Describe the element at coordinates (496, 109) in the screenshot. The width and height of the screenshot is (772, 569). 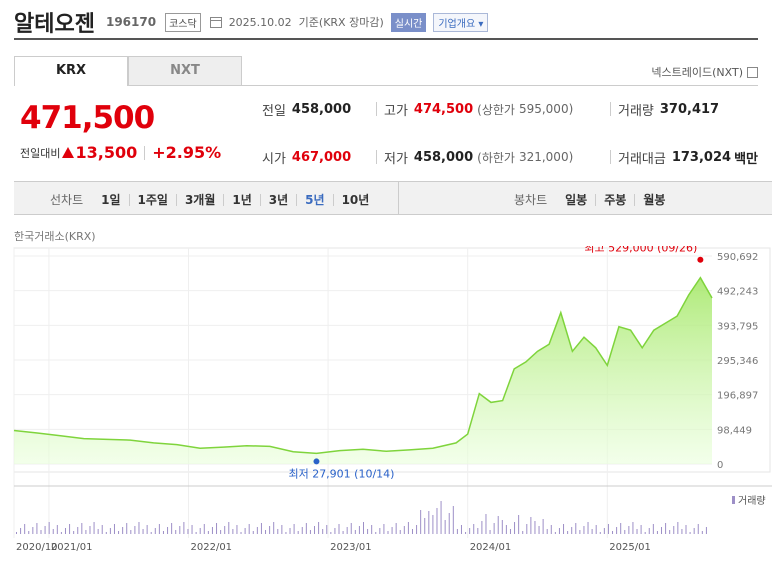
I see `upper-limit-label: (상한가` at that location.